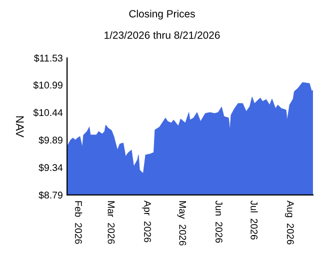  I want to click on y-tick-label: $10.99, so click(47, 85).